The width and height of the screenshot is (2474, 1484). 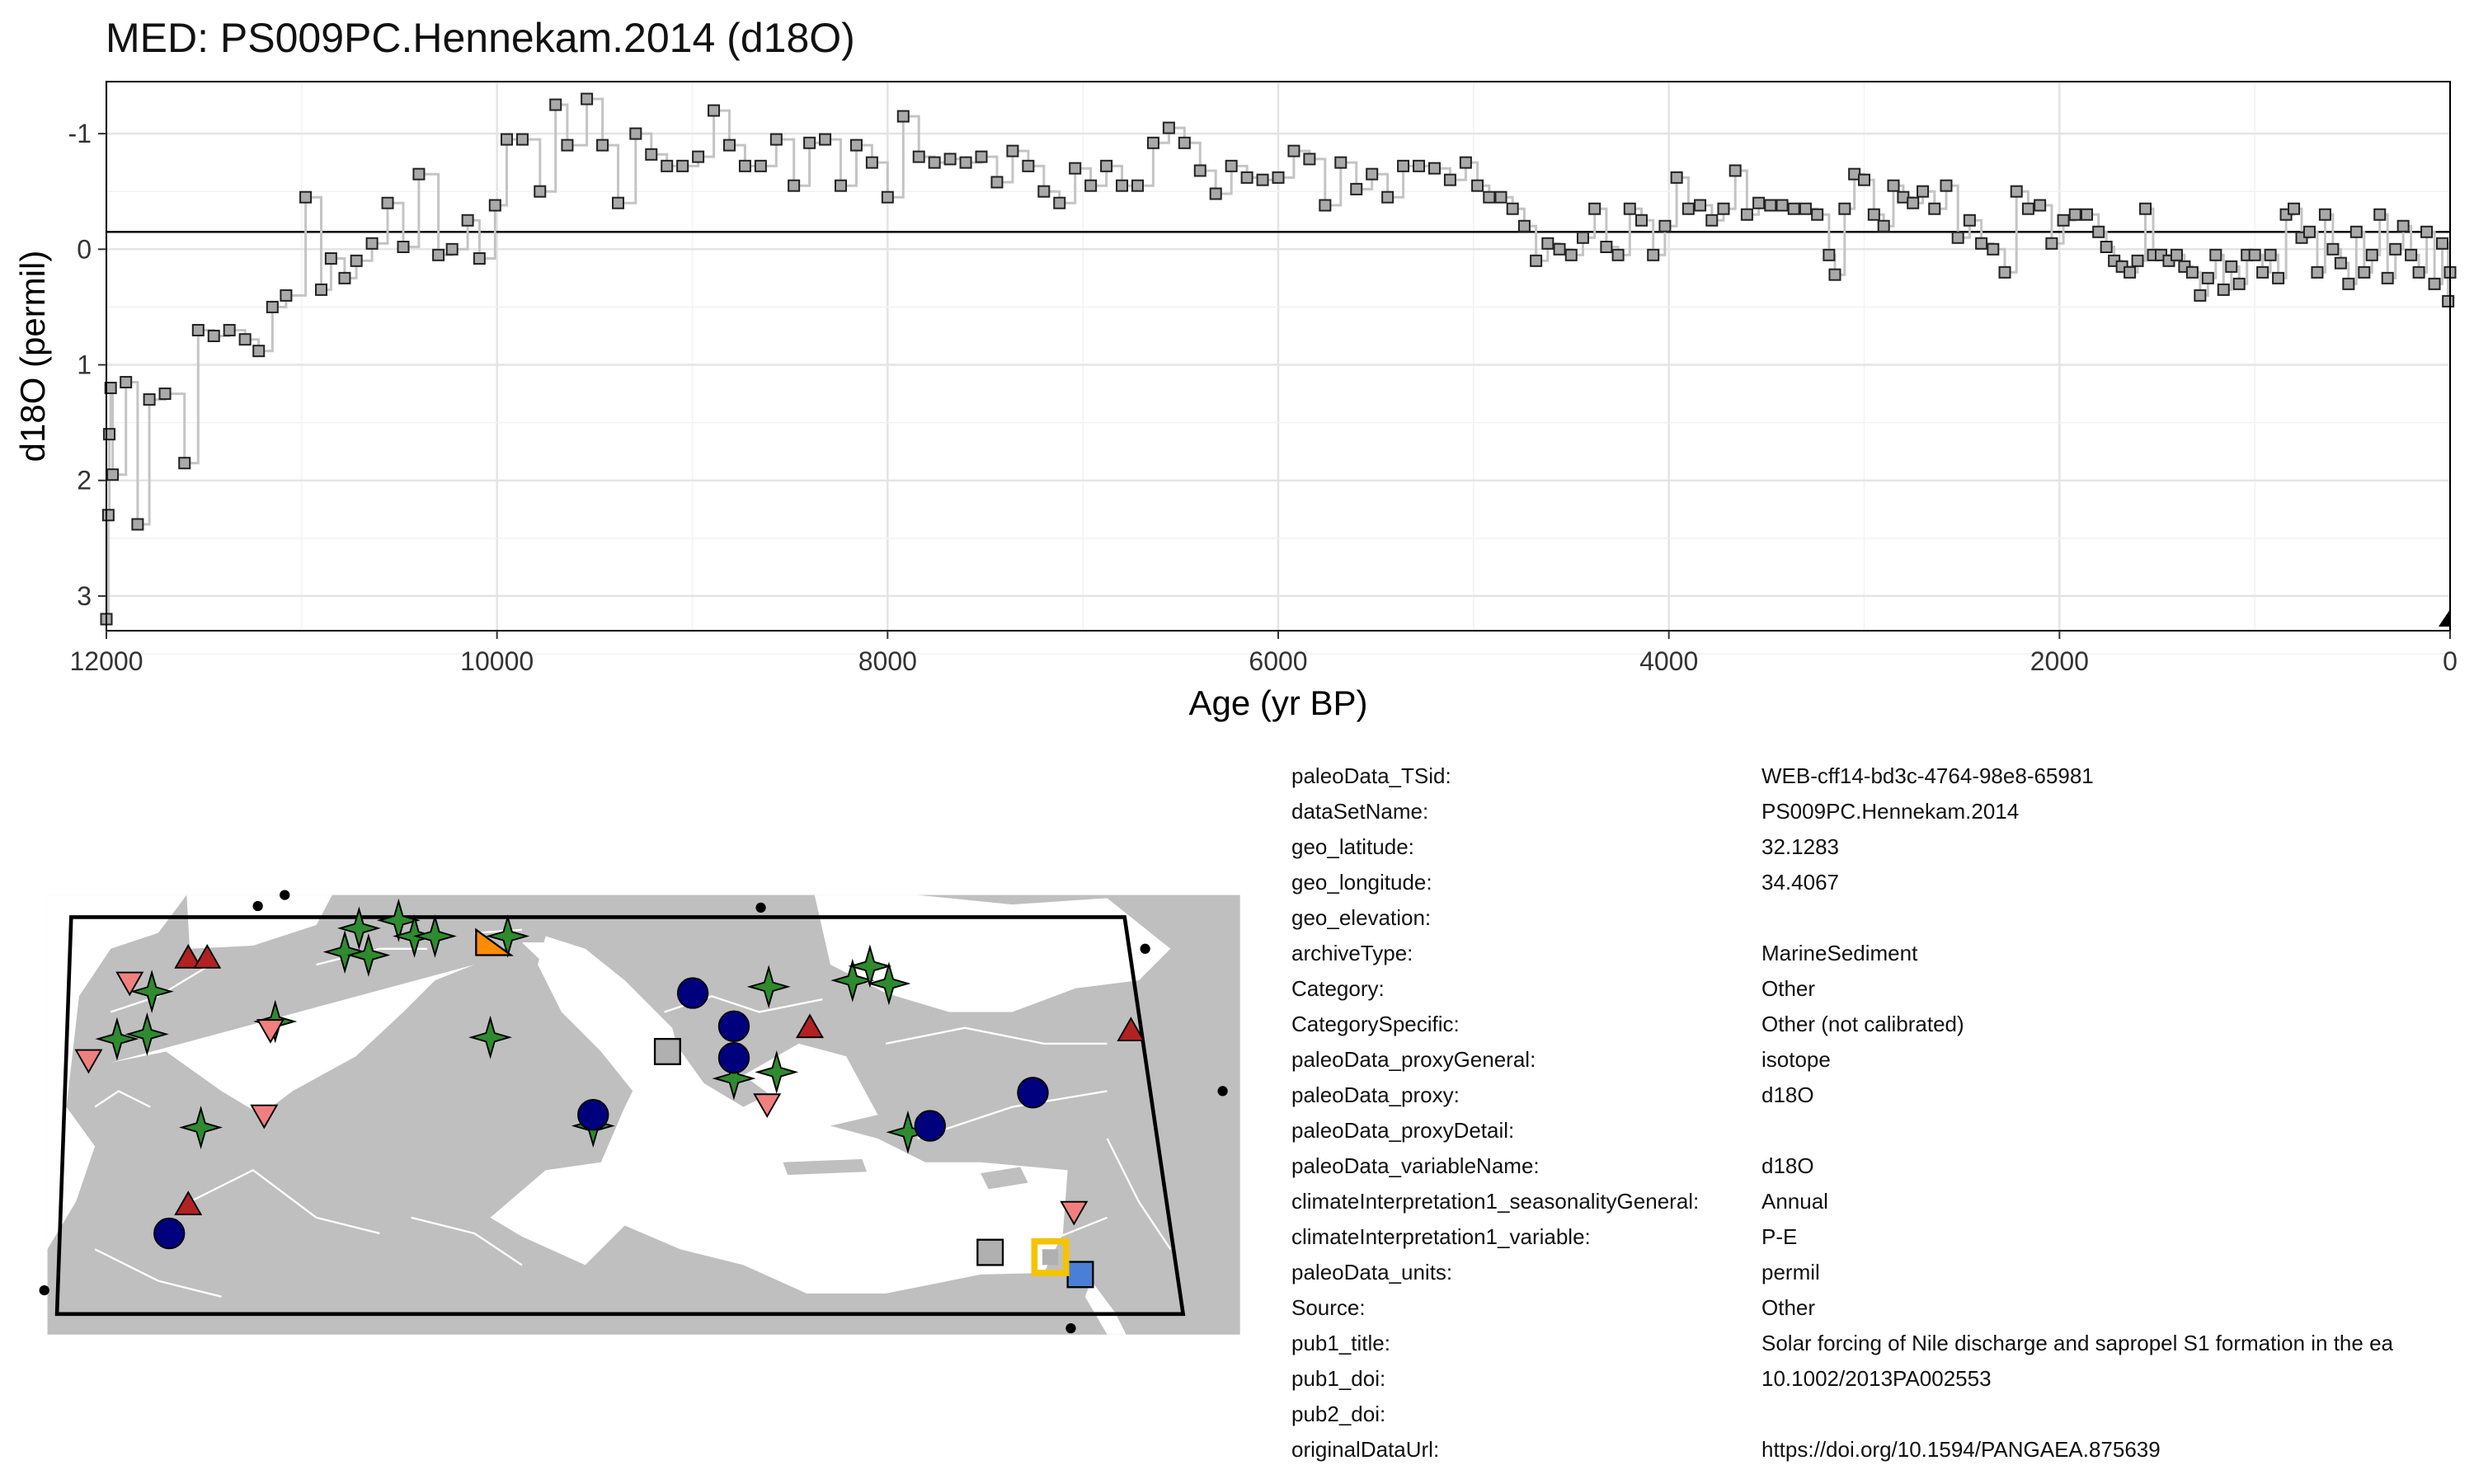 What do you see at coordinates (1882, 918) in the screenshot?
I see `metadata-row: geo_elevation:` at bounding box center [1882, 918].